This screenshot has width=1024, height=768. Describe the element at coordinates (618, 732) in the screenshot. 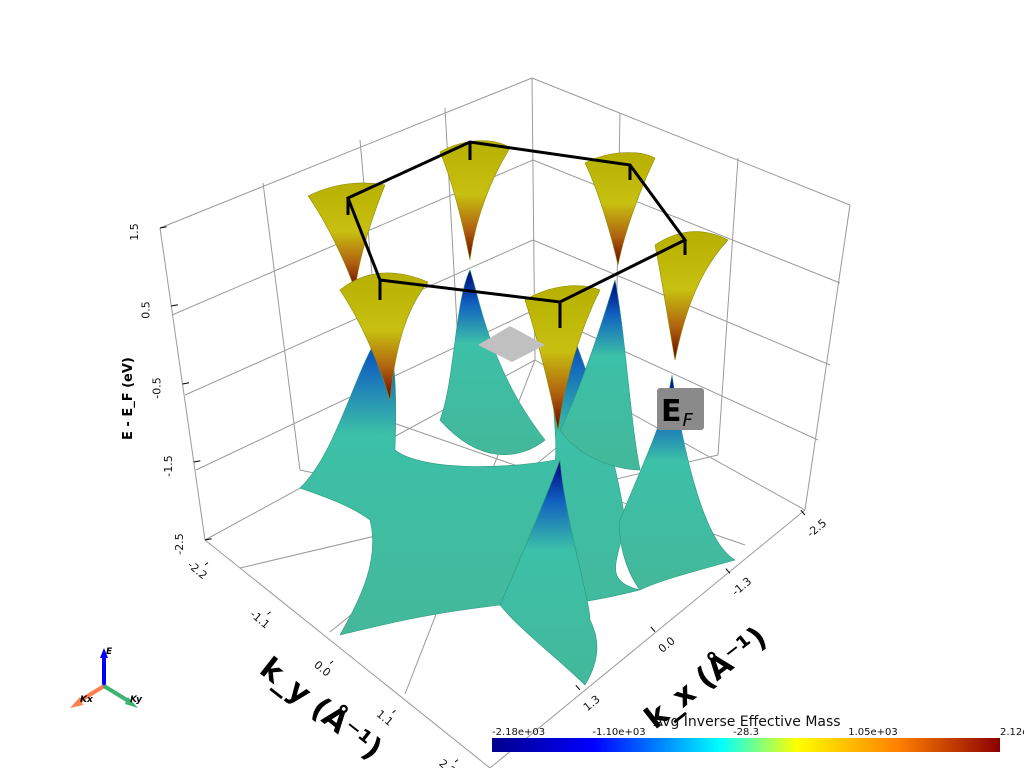

I see `colorbar-tick-label: -1.10e+03` at that location.